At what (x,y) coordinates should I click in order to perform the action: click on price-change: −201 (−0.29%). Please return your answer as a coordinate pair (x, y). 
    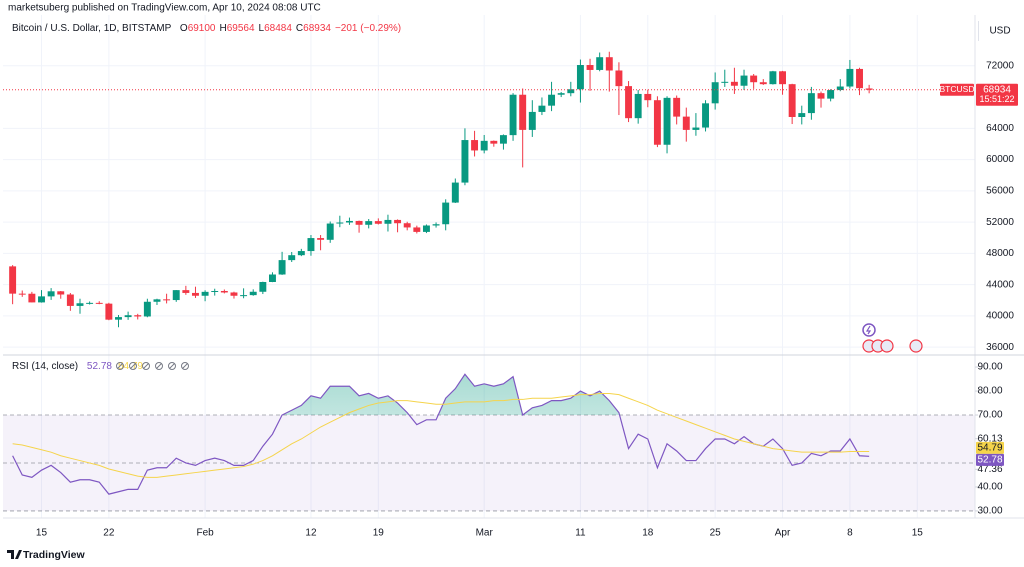
    Looking at the image, I should click on (368, 28).